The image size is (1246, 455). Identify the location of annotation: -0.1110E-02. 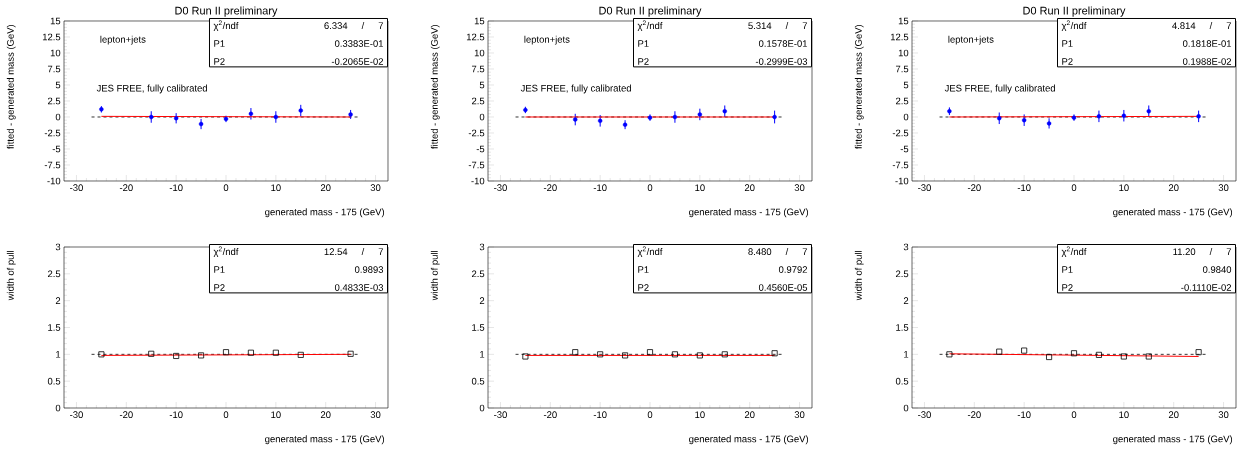
(1206, 287).